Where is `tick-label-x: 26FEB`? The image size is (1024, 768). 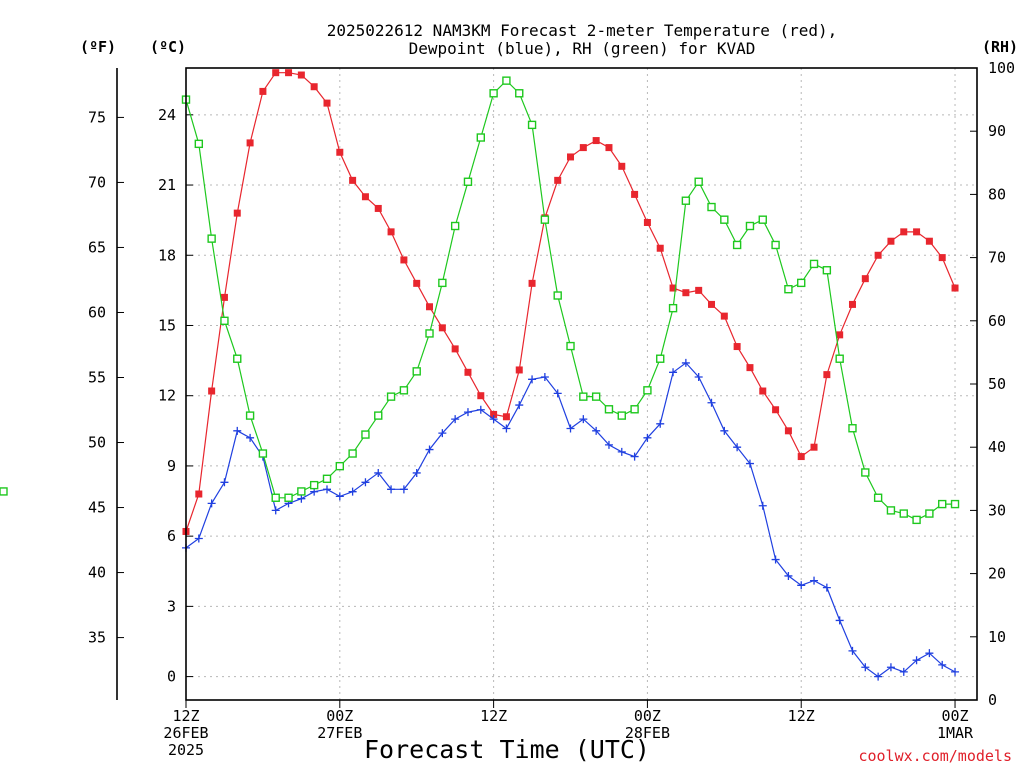
tick-label-x: 26FEB is located at coordinates (185, 733).